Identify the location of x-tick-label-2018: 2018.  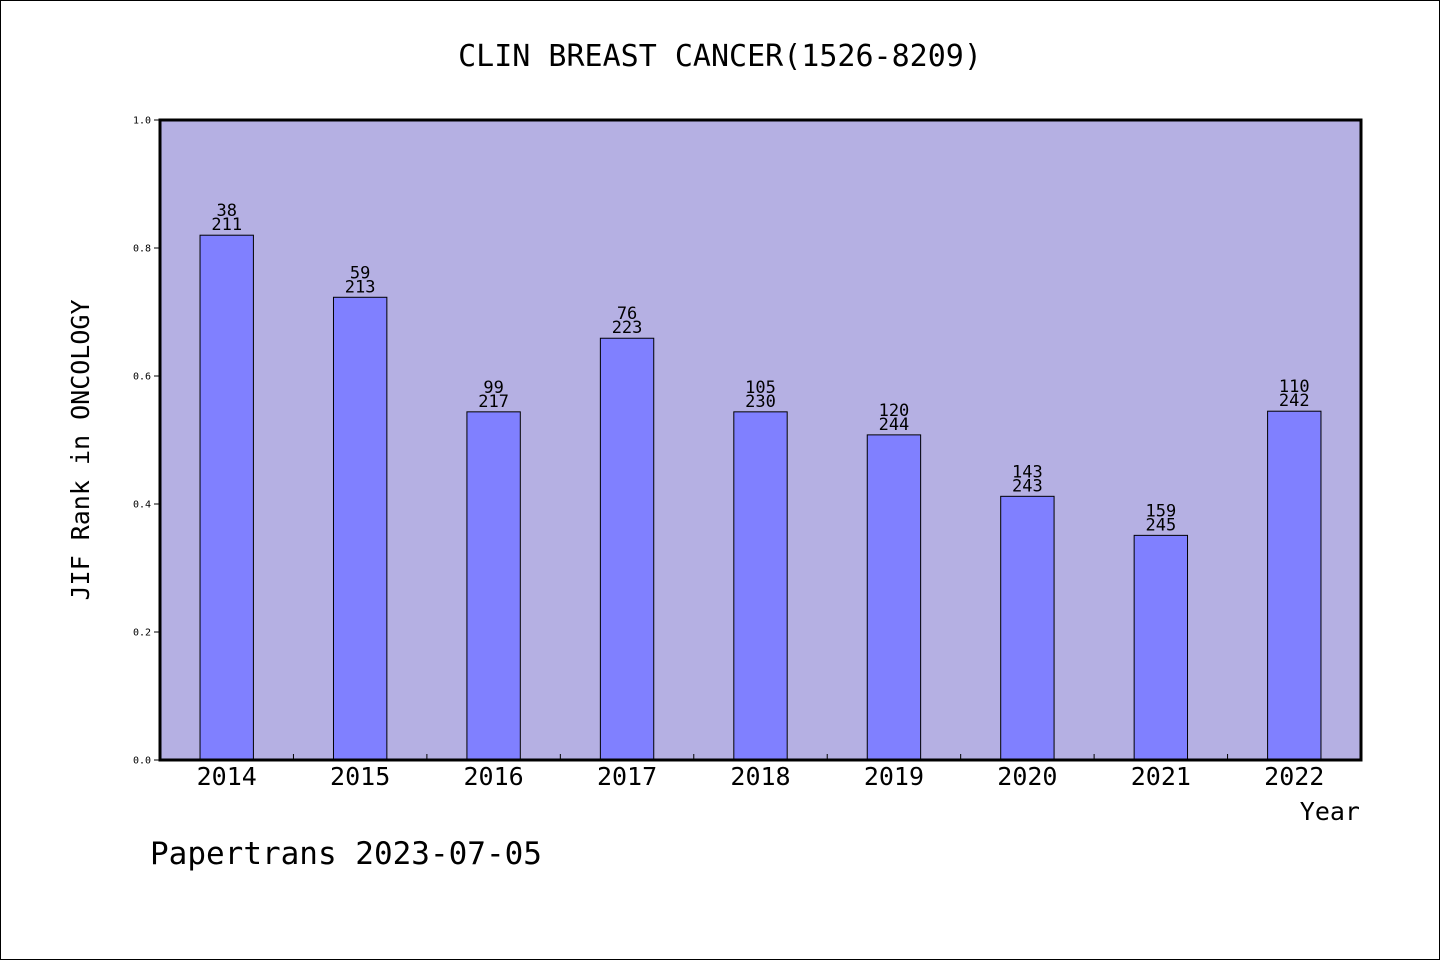
(760, 776).